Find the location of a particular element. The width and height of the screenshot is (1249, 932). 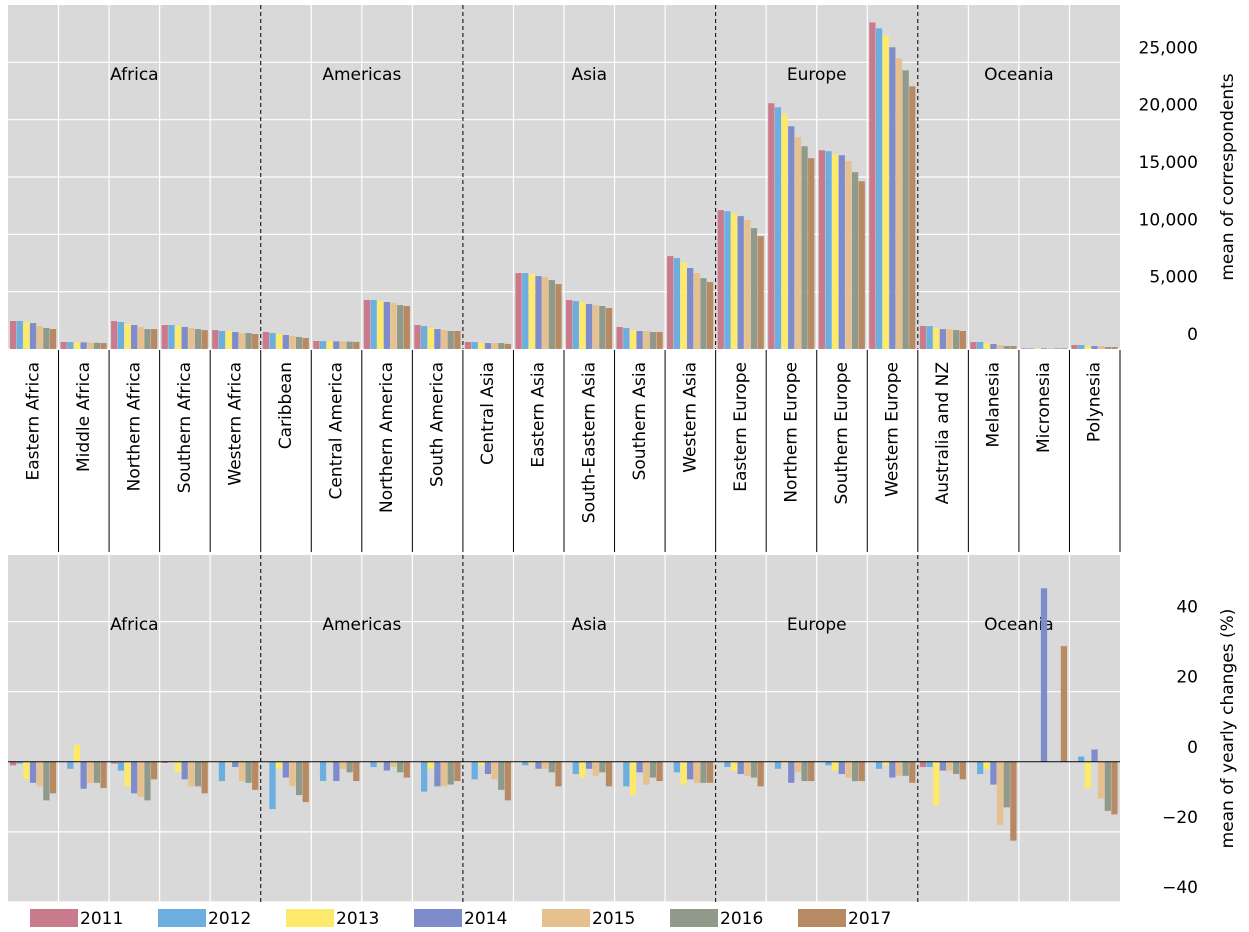

x-tick-label: Eastern Europe is located at coordinates (741, 427).